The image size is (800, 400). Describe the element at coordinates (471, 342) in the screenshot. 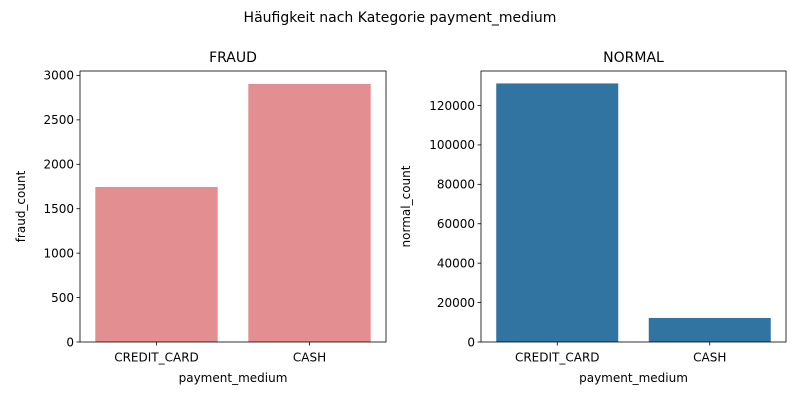

I see `chart-2-y-tick-label: 0` at that location.